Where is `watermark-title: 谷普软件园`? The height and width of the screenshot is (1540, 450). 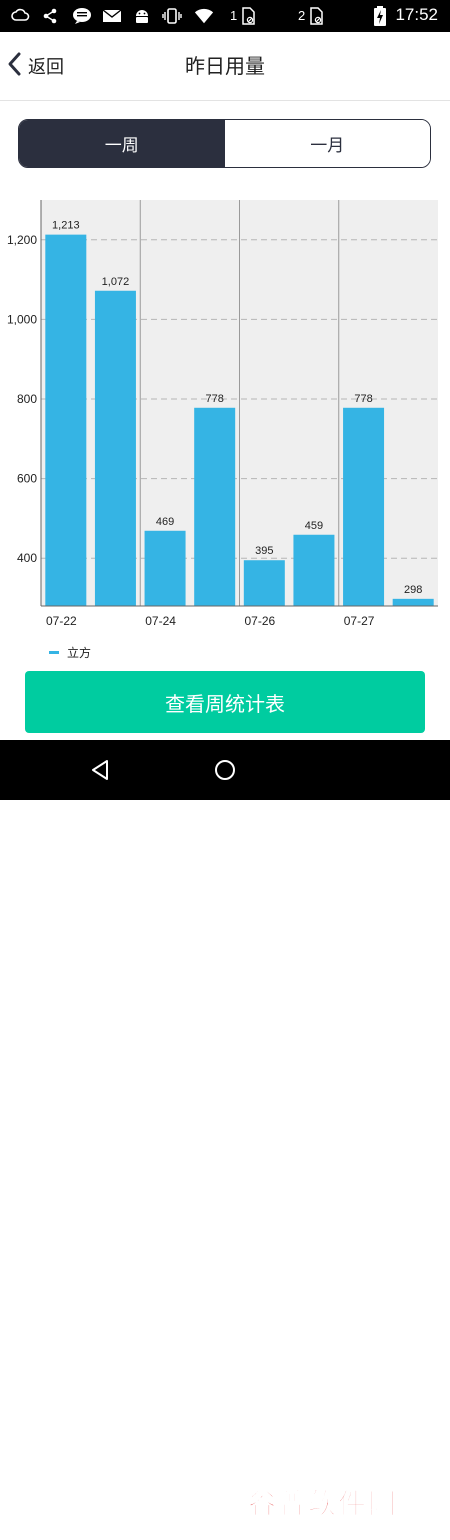
watermark-title: 谷普软件园 is located at coordinates (323, 1504).